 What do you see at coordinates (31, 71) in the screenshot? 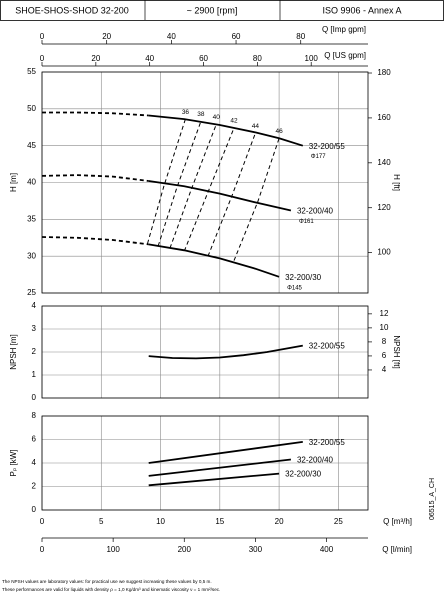
I see `y-tick-label: 55` at bounding box center [31, 71].